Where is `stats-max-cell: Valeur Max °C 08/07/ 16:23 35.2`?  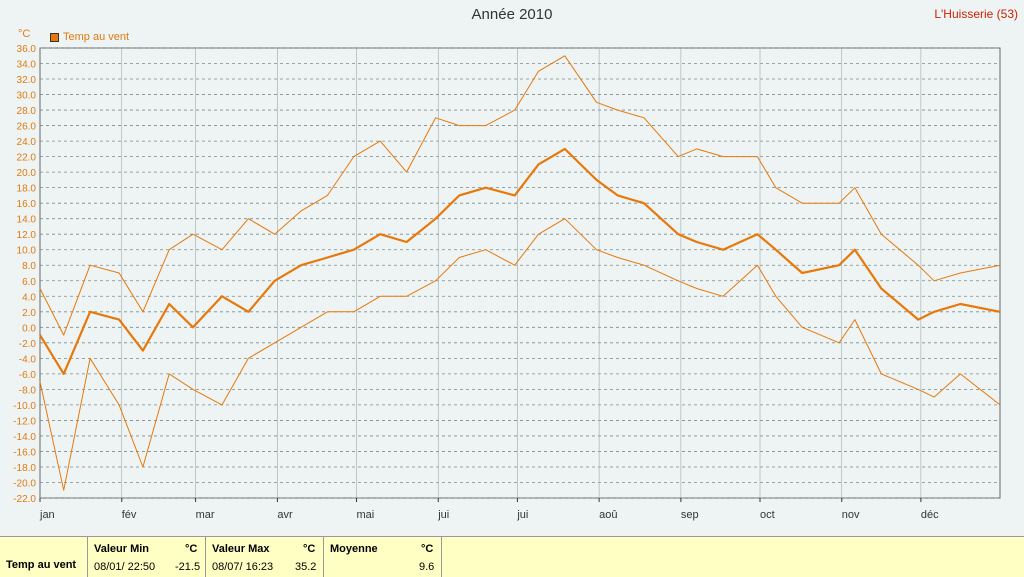
stats-max-cell: Valeur Max °C 08/07/ 16:23 35.2 is located at coordinates (265, 557).